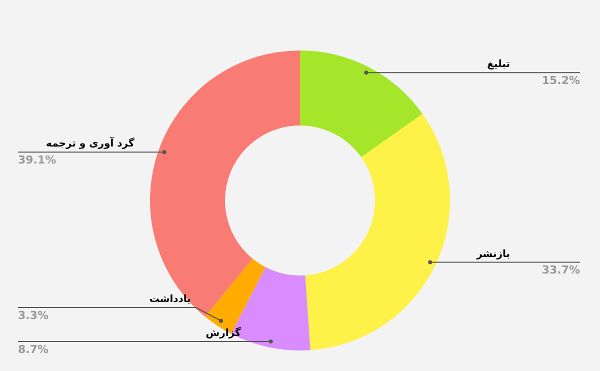 The image size is (600, 371). I want to click on data-label: 33.7%, so click(561, 270).